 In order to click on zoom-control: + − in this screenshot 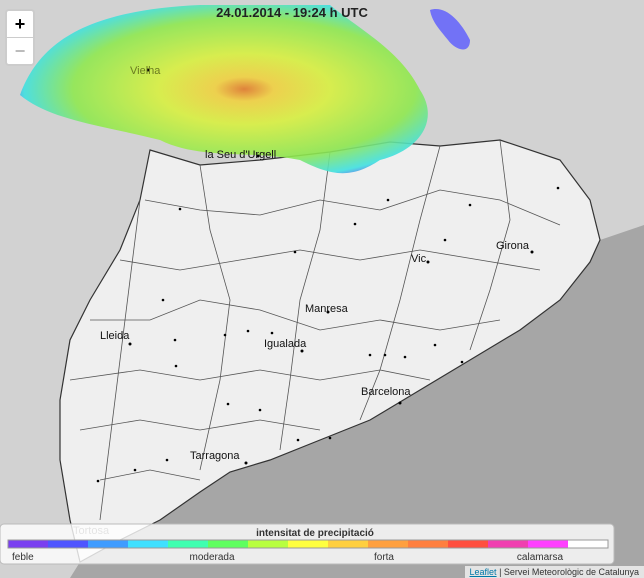, I will do `click(20, 37)`.